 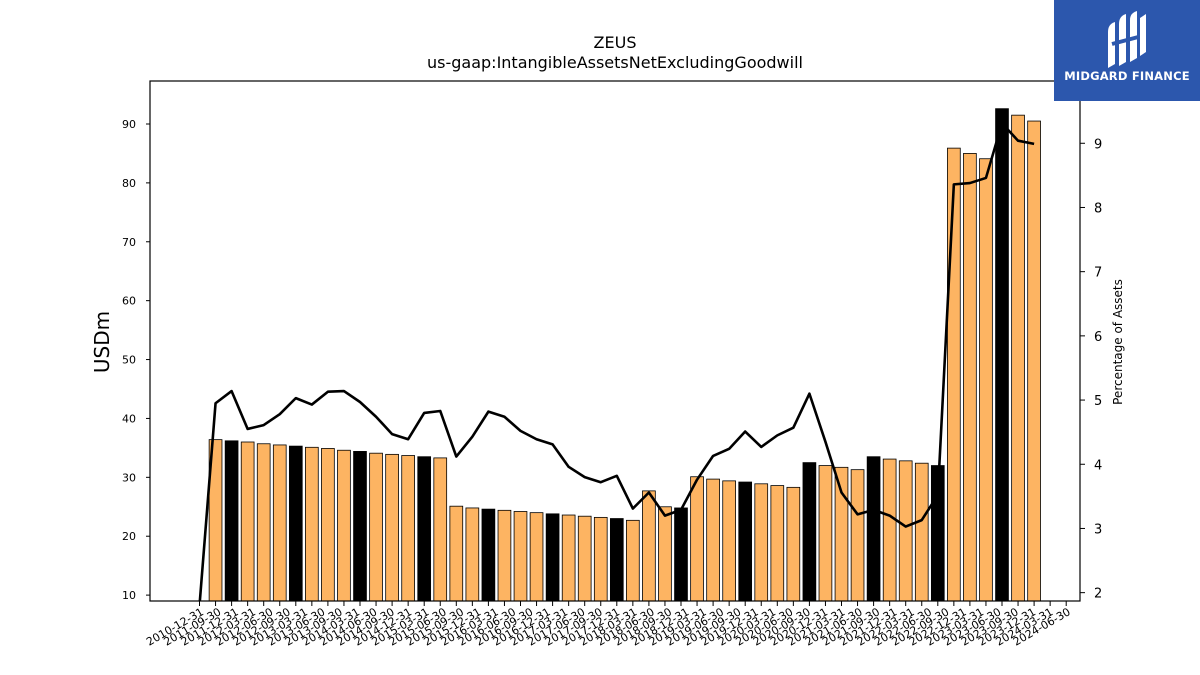 I want to click on y2-tick-label: 5, so click(x=1098, y=401).